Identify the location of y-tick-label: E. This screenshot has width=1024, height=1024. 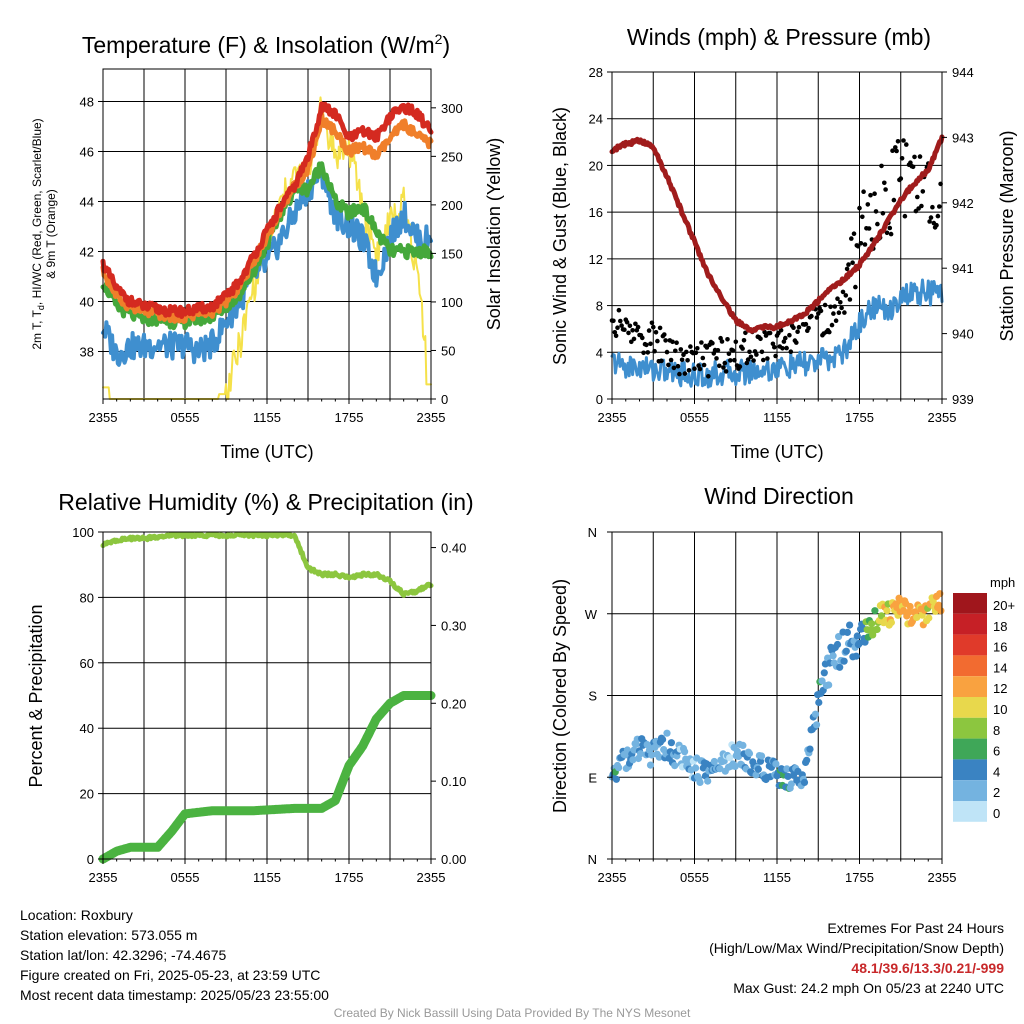
(592, 777).